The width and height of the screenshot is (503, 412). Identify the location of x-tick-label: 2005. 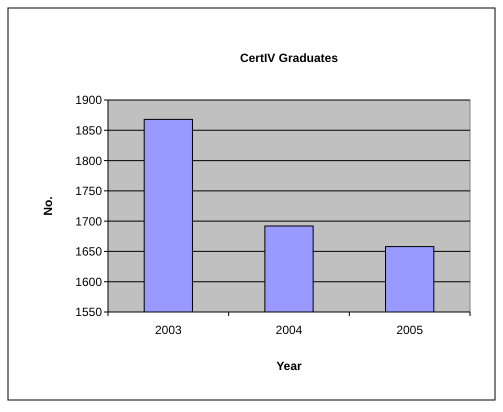
(410, 330).